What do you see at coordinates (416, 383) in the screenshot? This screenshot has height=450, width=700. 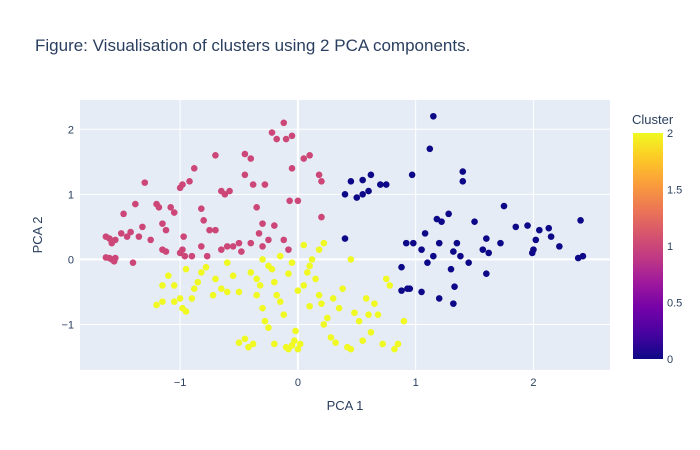 I see `x-tick-label: 1` at bounding box center [416, 383].